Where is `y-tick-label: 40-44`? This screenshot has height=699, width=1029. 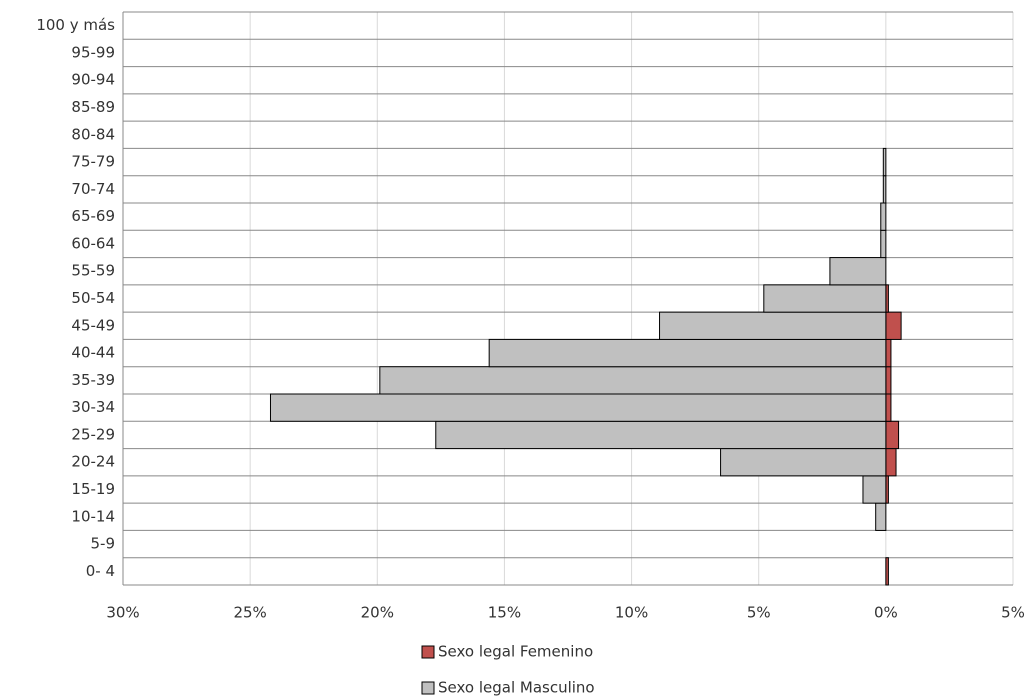
y-tick-label: 40-44 is located at coordinates (93, 353).